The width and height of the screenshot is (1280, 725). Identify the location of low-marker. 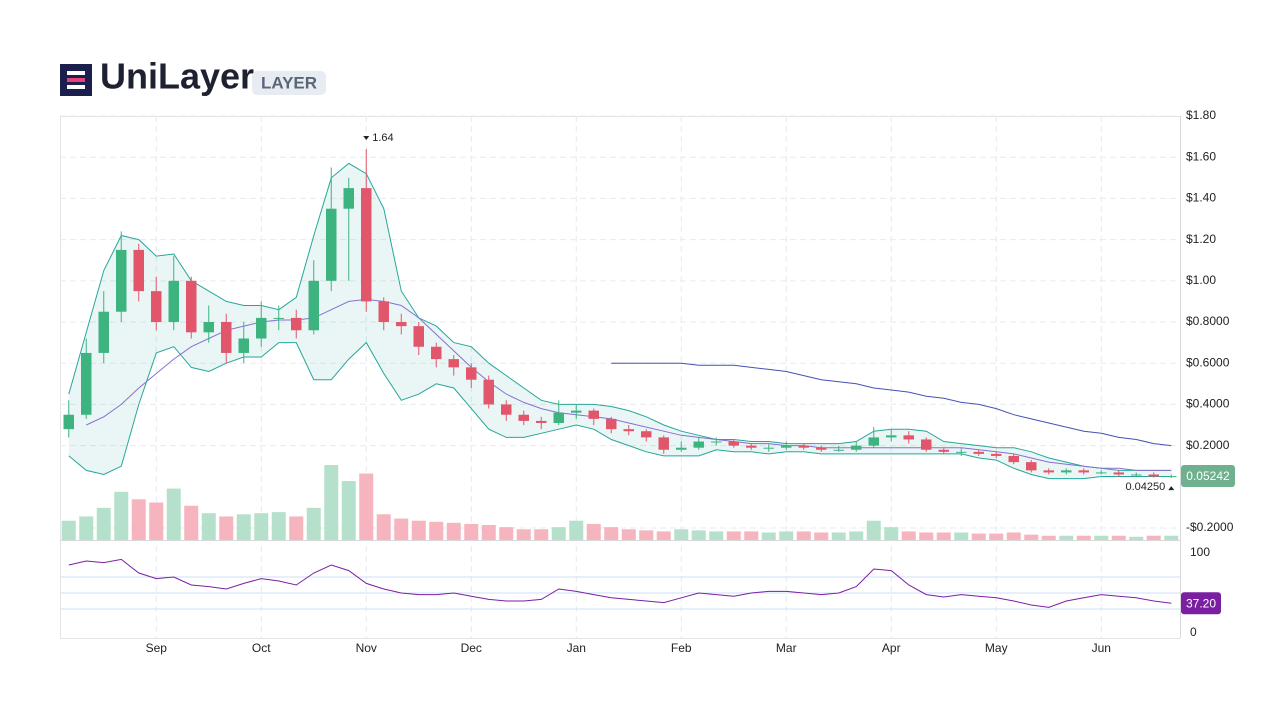
(1171, 488).